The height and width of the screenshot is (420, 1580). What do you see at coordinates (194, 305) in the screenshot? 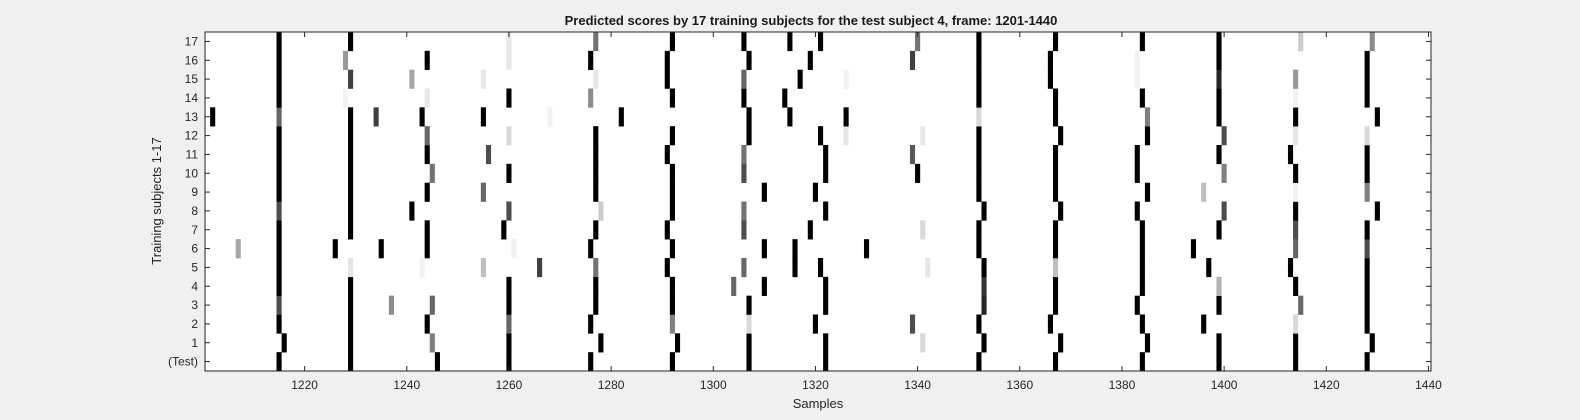
I see `y-tick-label: 3` at bounding box center [194, 305].